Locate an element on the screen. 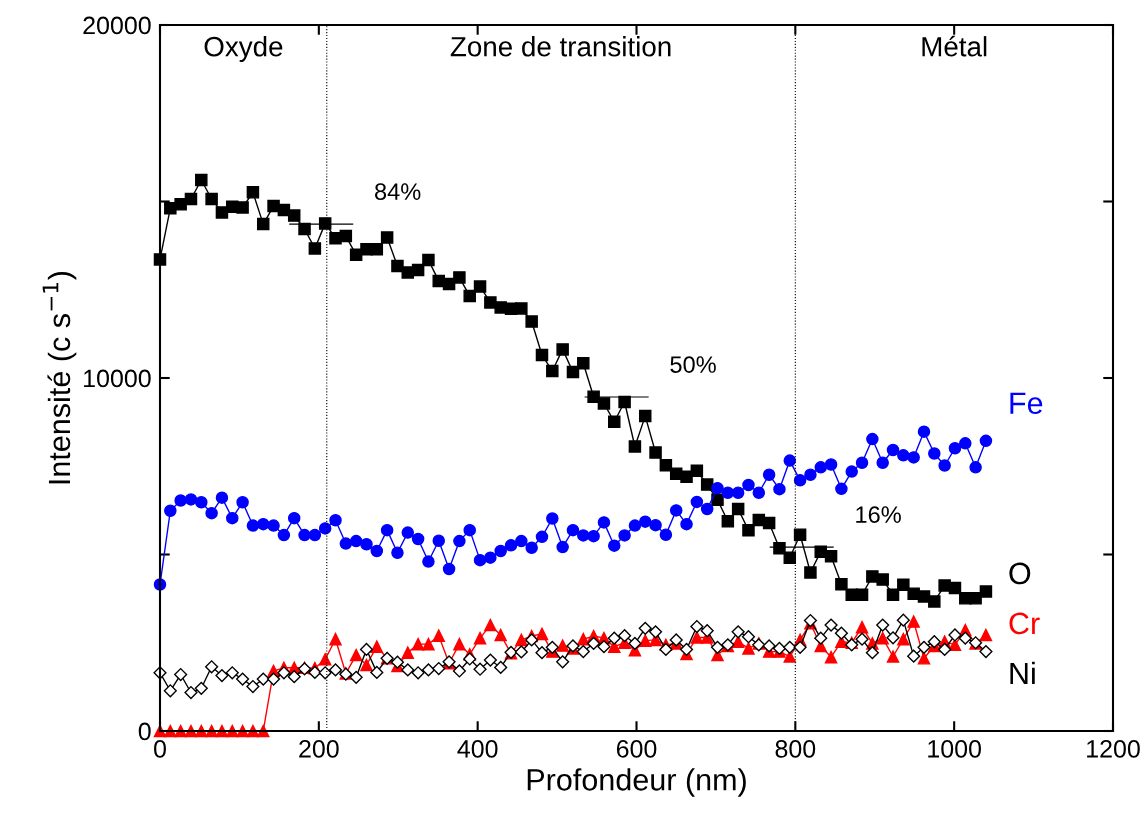  annotation: Zone de transition is located at coordinates (560, 46).